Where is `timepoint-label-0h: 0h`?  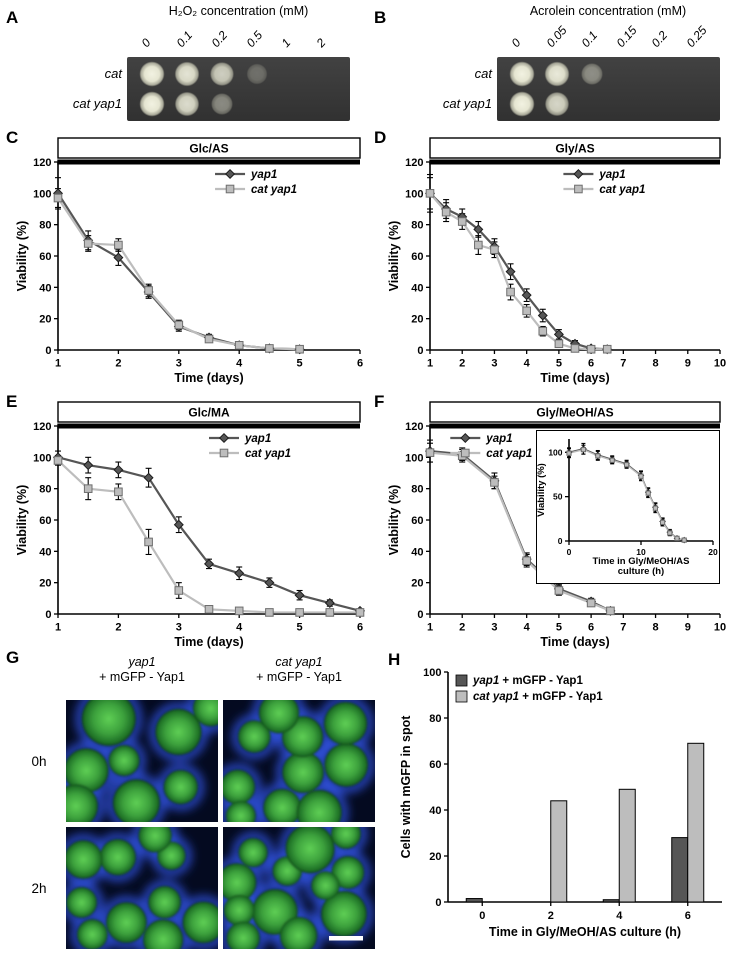
timepoint-label-0h: 0h is located at coordinates (39, 761).